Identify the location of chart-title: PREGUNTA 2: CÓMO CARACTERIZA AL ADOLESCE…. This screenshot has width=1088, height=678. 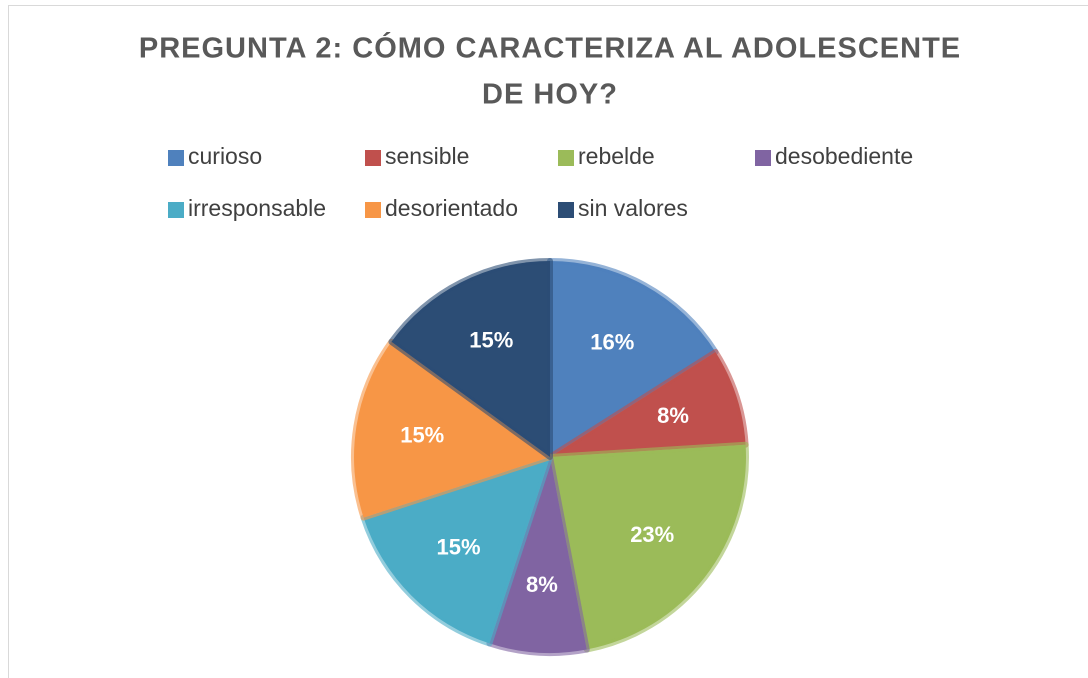
(550, 48).